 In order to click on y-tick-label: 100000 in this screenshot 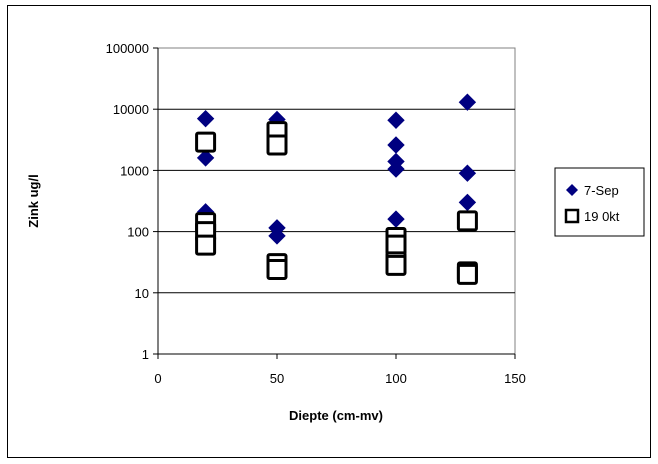, I will do `click(127, 48)`.